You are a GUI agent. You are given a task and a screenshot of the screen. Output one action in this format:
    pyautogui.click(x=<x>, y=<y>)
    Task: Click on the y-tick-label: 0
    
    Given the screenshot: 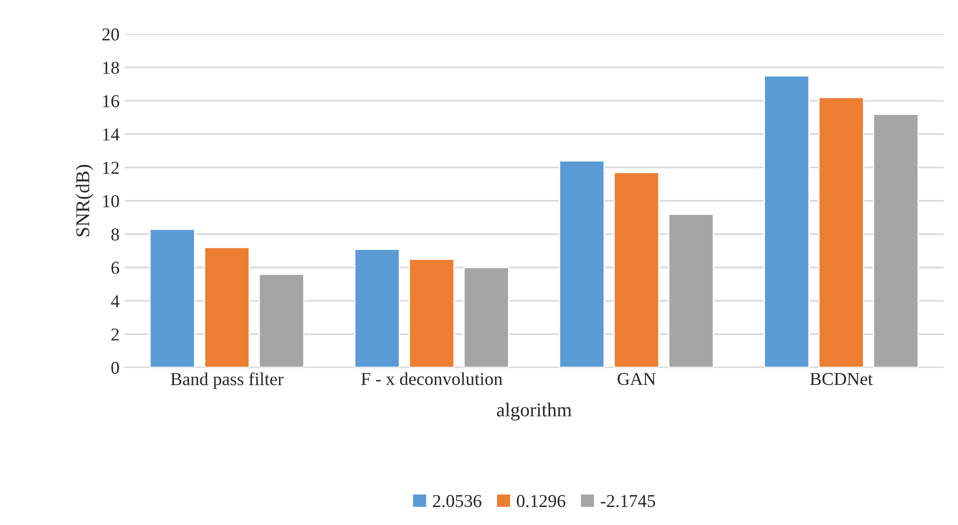 What is the action you would take?
    pyautogui.click(x=115, y=368)
    